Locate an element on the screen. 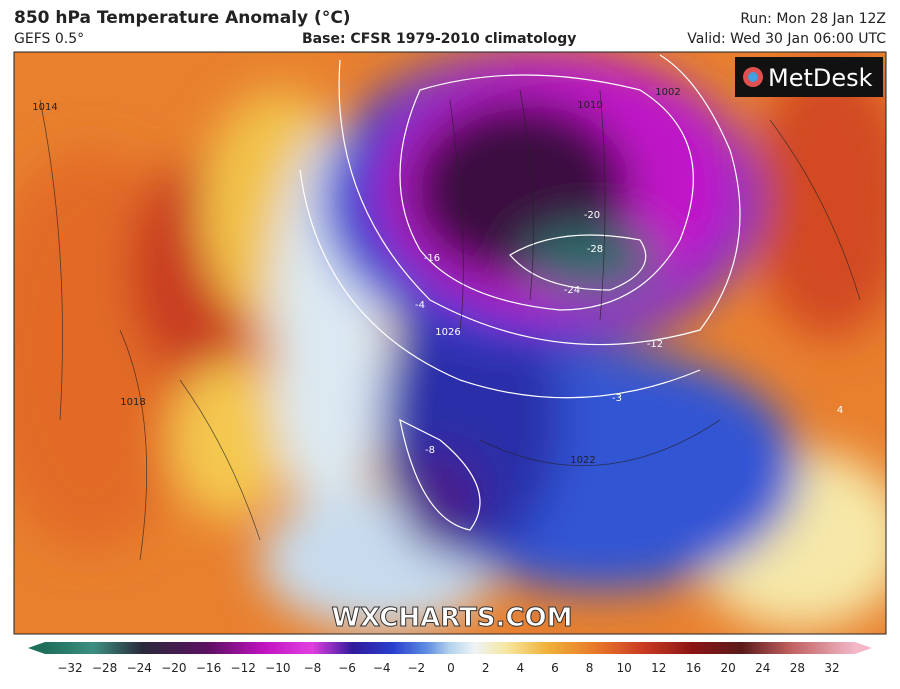 This screenshot has height=689, width=900. colorbar-label: 2 is located at coordinates (486, 668).